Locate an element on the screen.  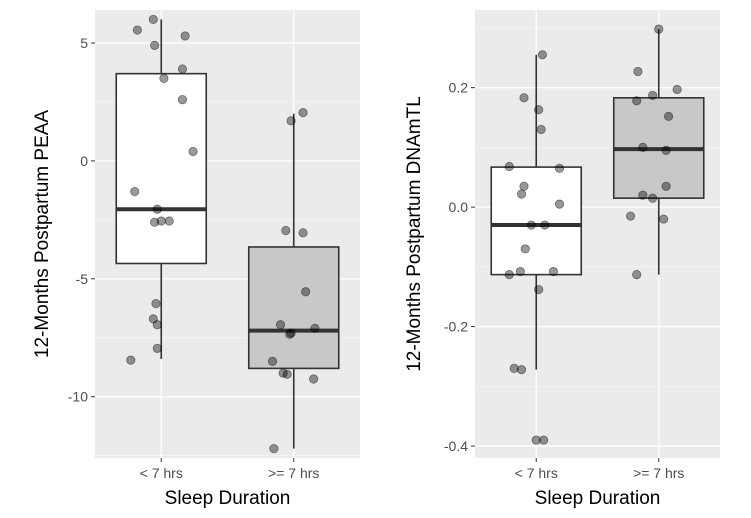
y-tick-label: -0.4 is located at coordinates (456, 446).